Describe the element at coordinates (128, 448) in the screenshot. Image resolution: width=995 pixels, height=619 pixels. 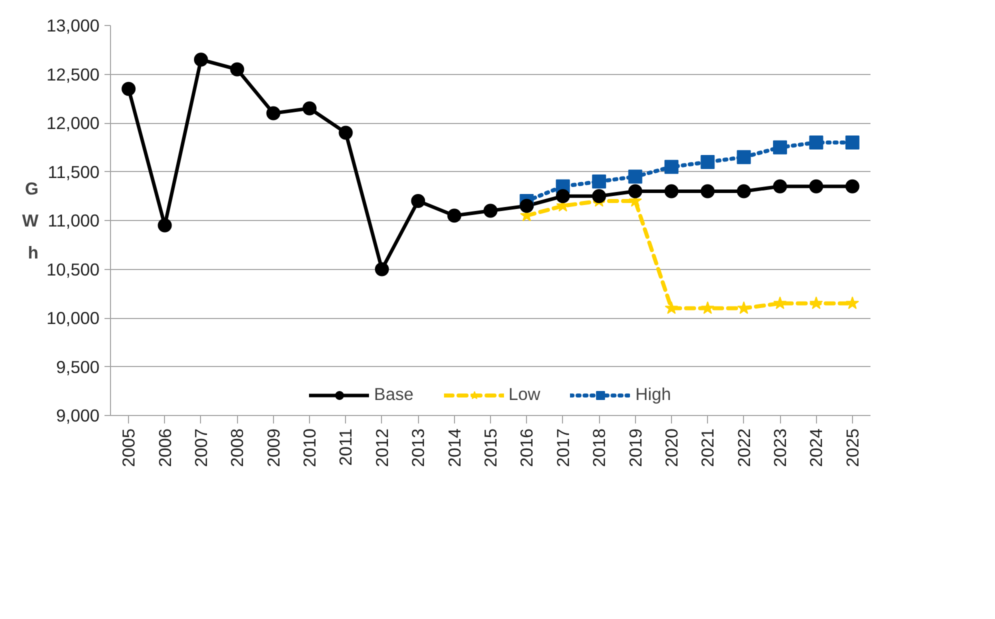
I see `x-tick-label: 2005` at that location.